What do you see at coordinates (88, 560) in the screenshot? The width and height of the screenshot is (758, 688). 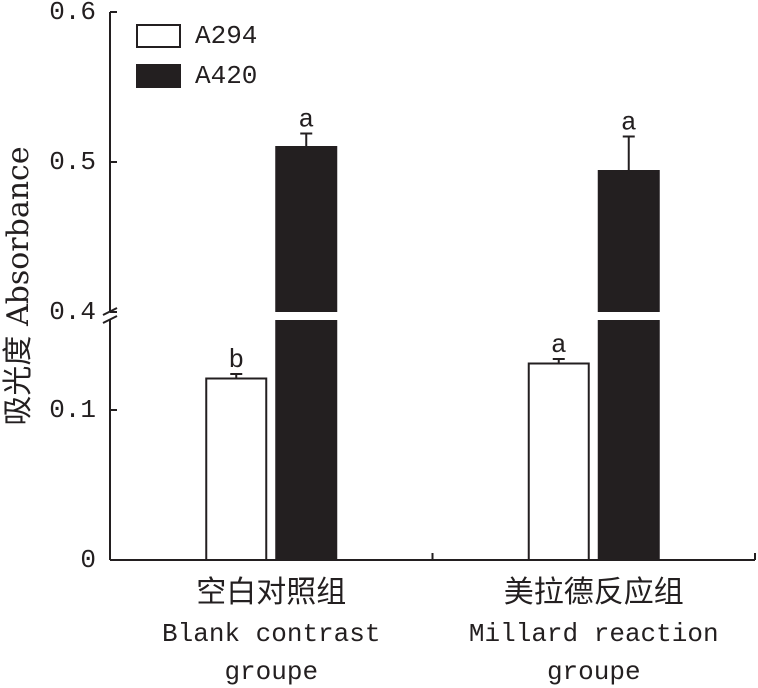 I see `y-tick-label: 0` at bounding box center [88, 560].